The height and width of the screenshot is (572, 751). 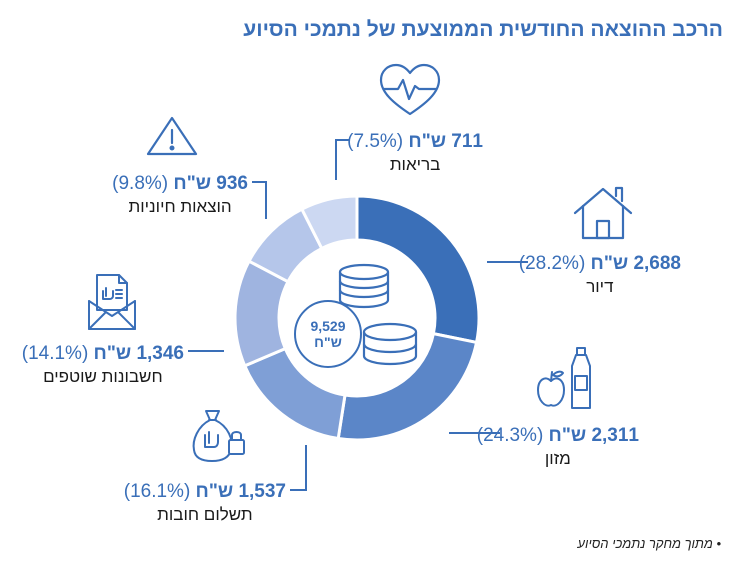 What do you see at coordinates (160, 353) in the screenshot?
I see `bills-value: 1,346` at bounding box center [160, 353].